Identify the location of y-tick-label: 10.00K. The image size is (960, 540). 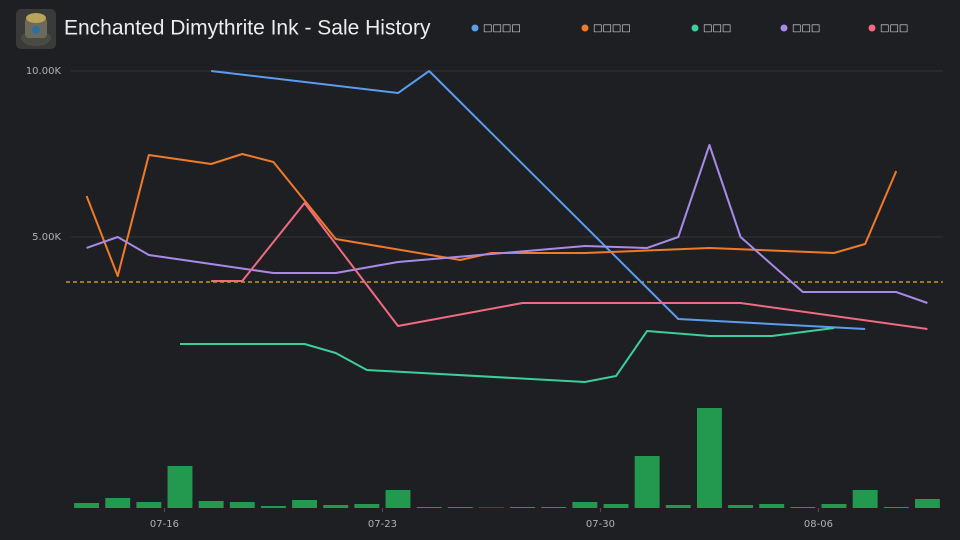
(44, 71).